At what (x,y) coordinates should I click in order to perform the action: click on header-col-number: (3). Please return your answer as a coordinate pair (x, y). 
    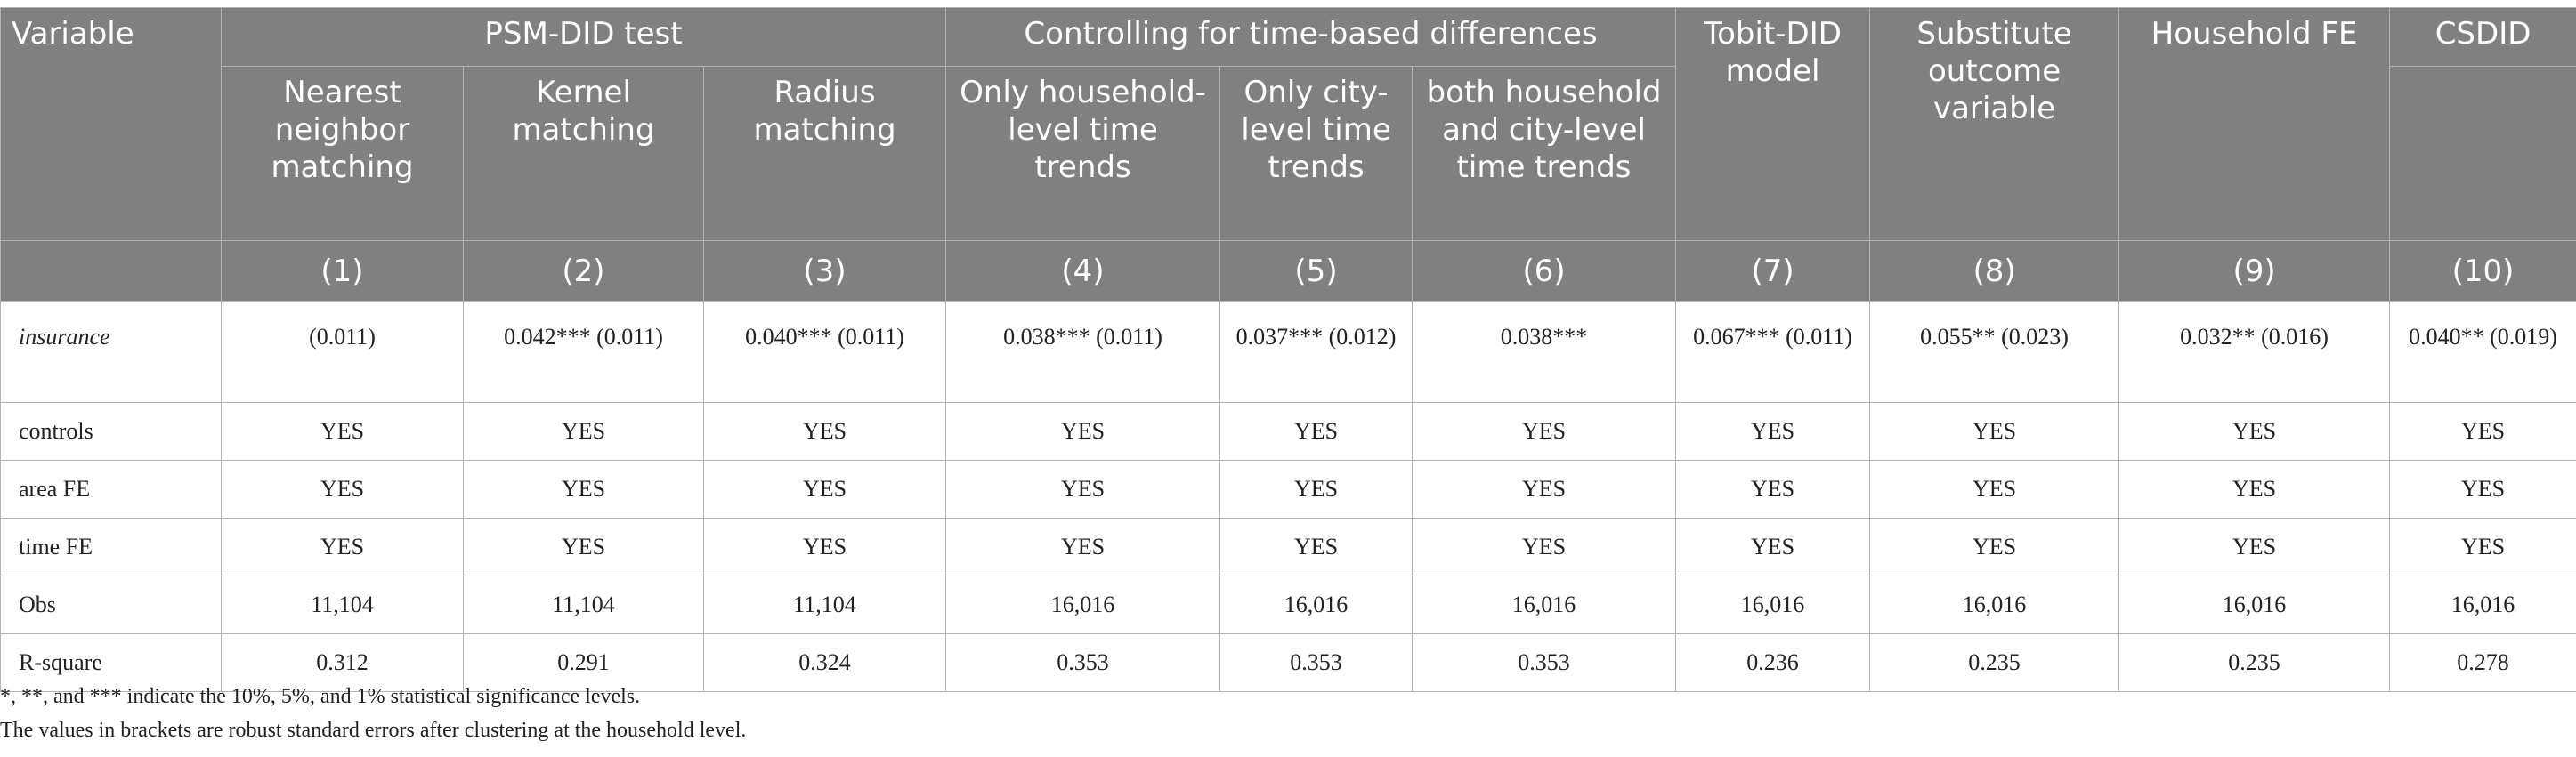
    Looking at the image, I should click on (824, 271).